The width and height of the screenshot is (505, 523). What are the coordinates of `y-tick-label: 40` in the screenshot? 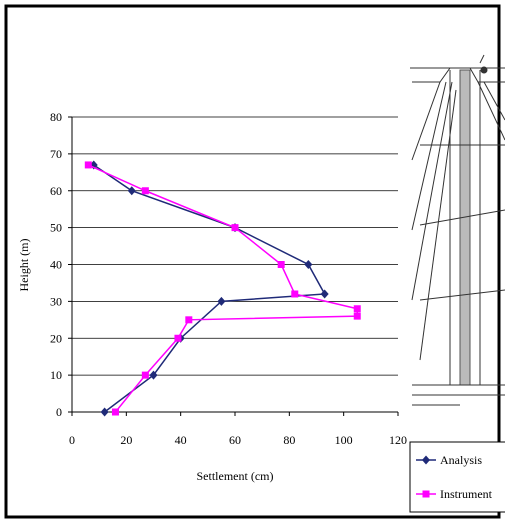 It's located at (56, 265).